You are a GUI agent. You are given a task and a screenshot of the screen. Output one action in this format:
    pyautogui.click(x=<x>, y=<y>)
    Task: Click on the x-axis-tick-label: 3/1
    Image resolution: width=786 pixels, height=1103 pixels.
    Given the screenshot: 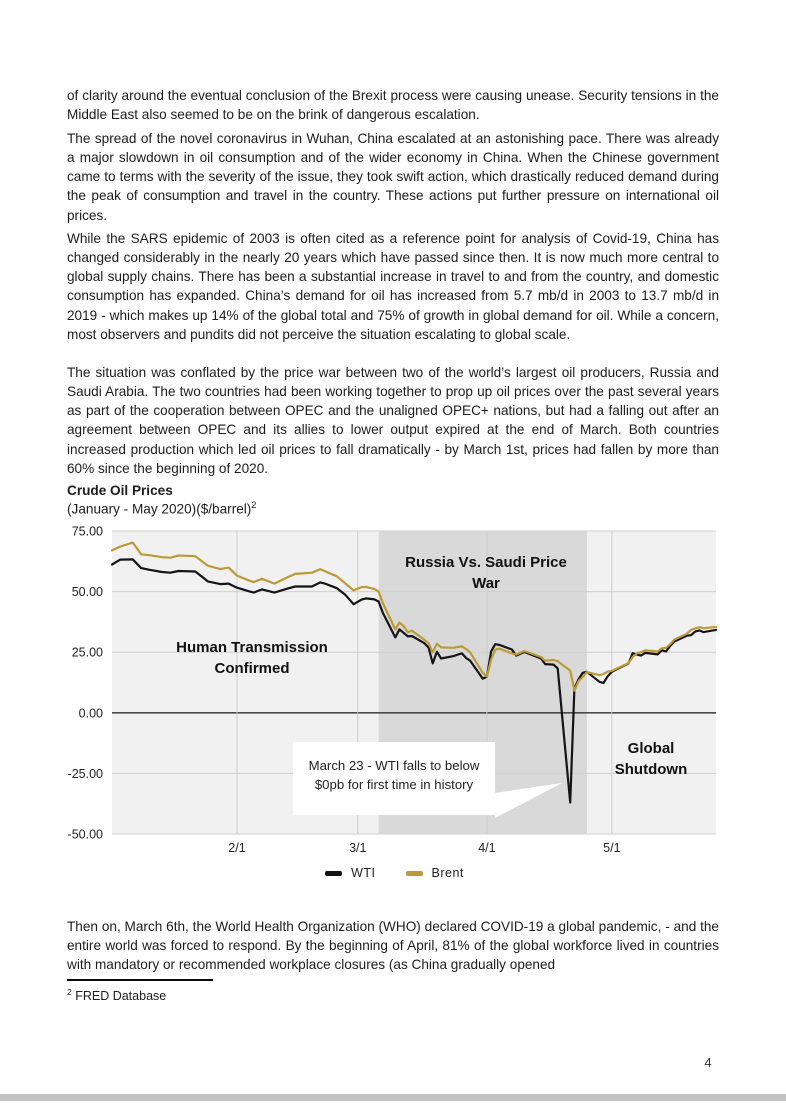 What is the action you would take?
    pyautogui.click(x=357, y=848)
    